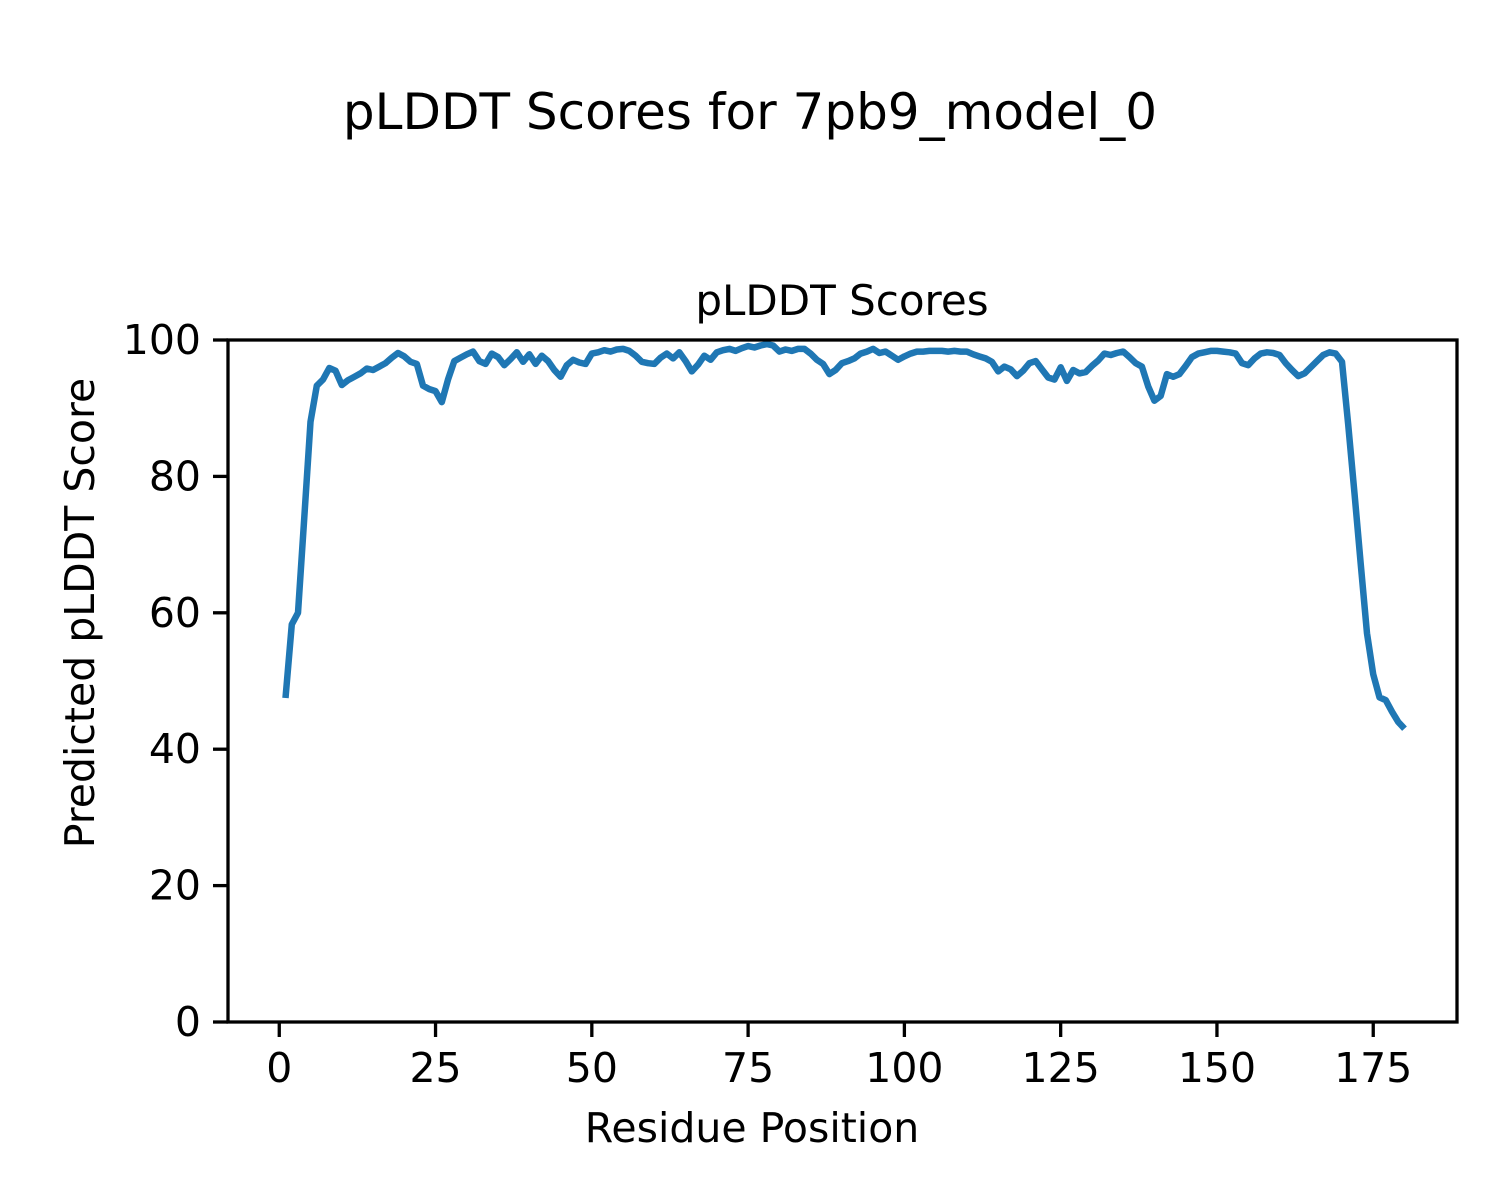 Image resolution: width=1500 pixels, height=1200 pixels. Describe the element at coordinates (435, 1068) in the screenshot. I see `x-tick-label: 25` at that location.